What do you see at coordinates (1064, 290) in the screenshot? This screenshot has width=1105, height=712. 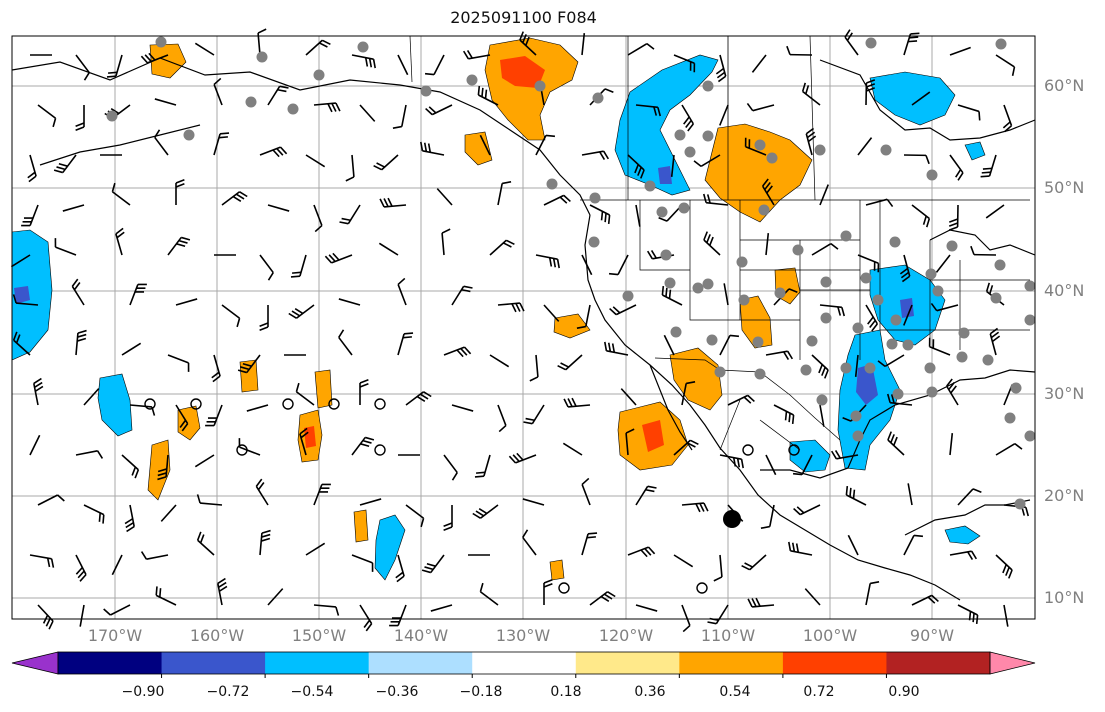 I see `lat-label: 40°N` at bounding box center [1064, 290].